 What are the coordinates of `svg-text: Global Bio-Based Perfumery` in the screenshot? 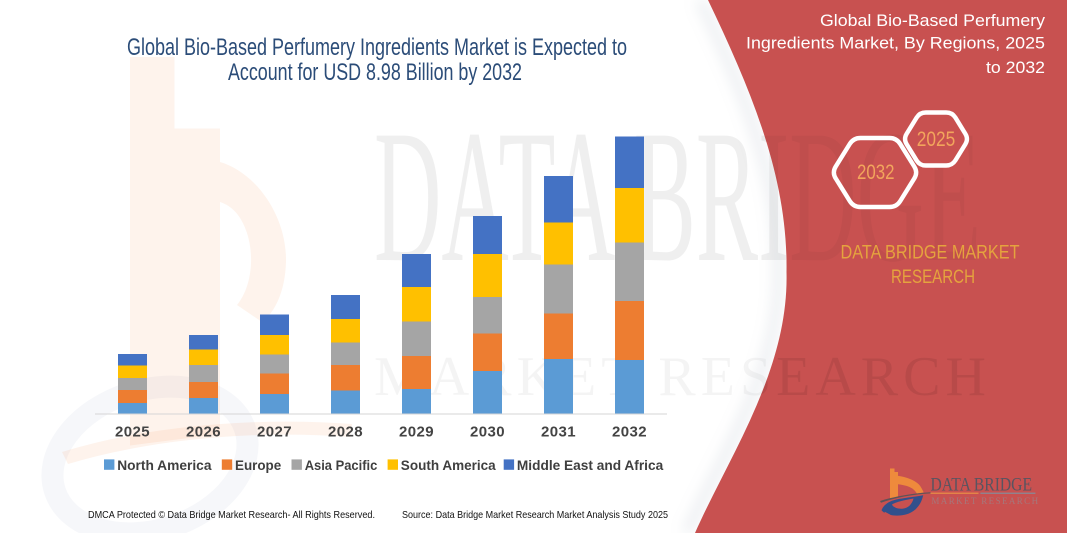 It's located at (933, 21).